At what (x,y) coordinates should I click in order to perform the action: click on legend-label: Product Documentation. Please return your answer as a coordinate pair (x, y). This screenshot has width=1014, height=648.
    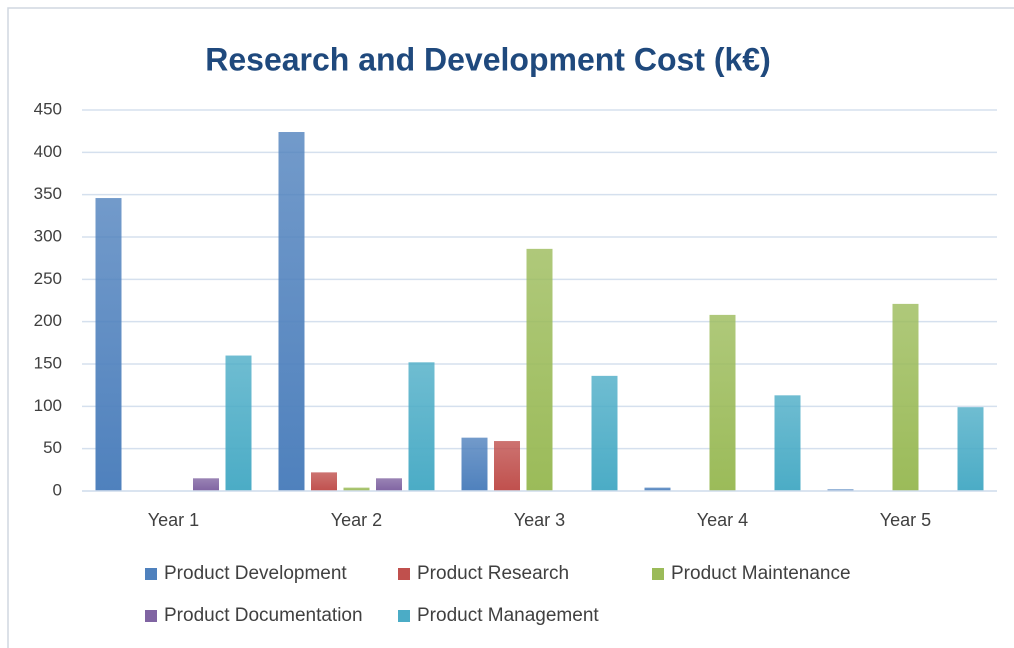
    Looking at the image, I should click on (263, 615).